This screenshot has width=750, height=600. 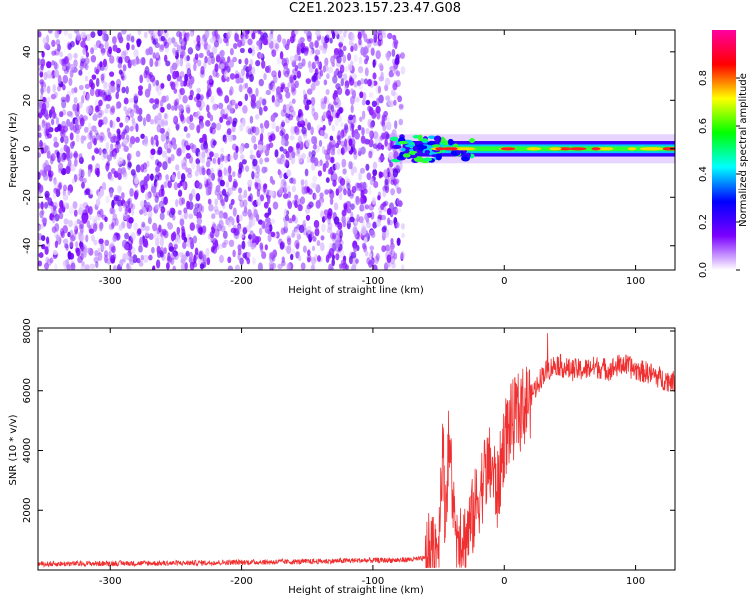 I want to click on spectrogram-x-tick-label: 100, so click(x=635, y=281).